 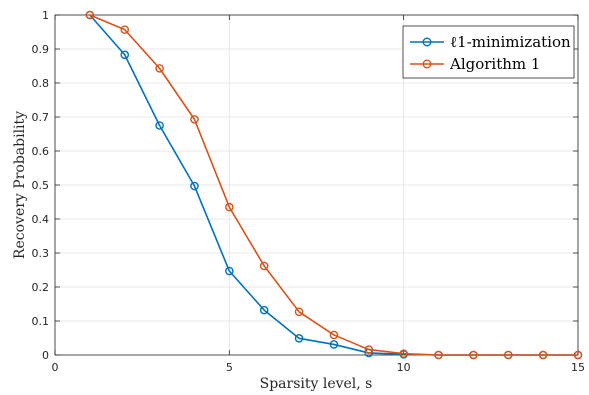 What do you see at coordinates (55, 367) in the screenshot?
I see `x-tick-label-0: 0` at bounding box center [55, 367].